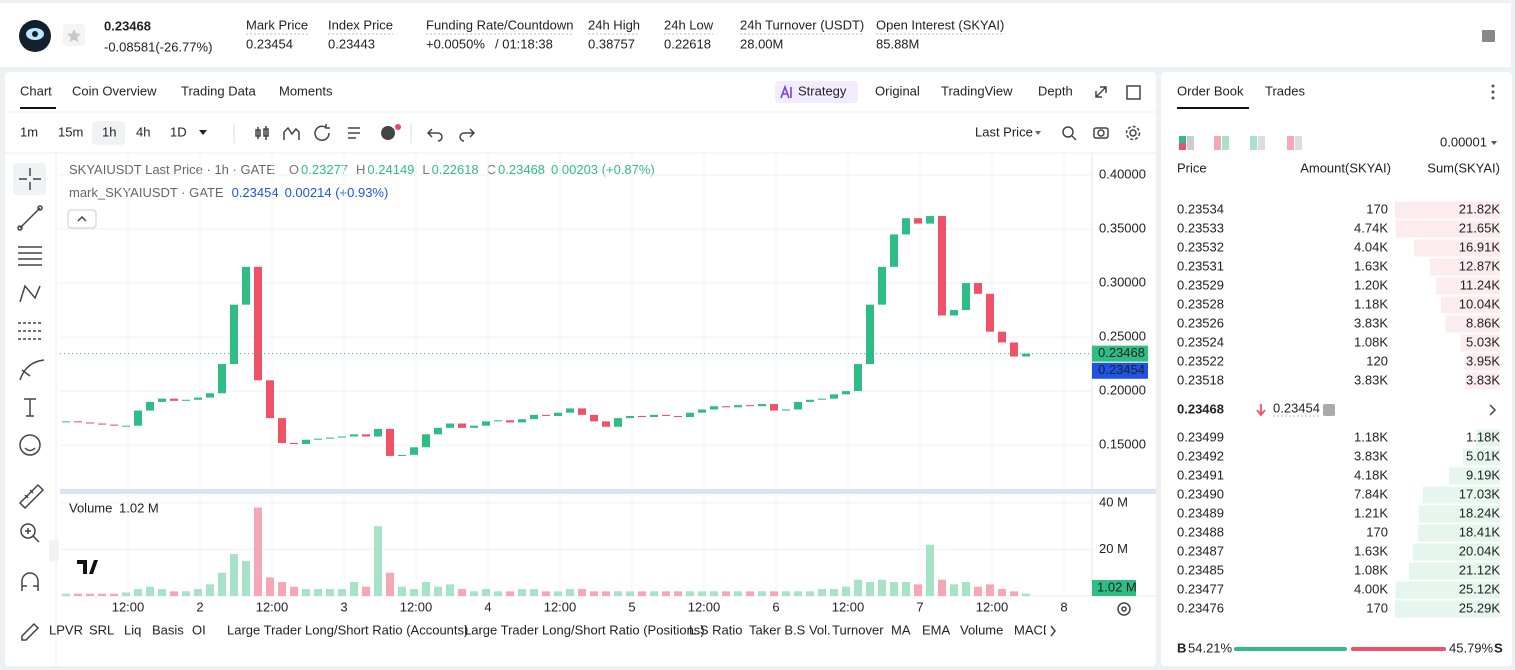  What do you see at coordinates (132, 629) in the screenshot?
I see `indicator: Liq` at bounding box center [132, 629].